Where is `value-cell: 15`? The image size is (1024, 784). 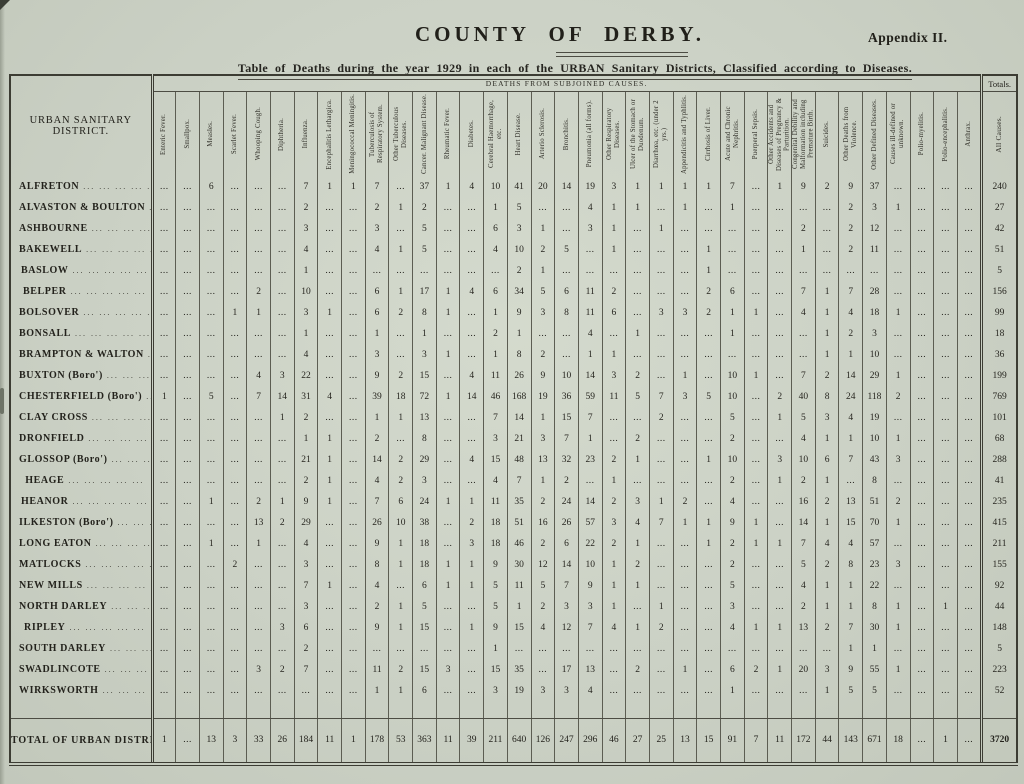 value-cell: 15 is located at coordinates (424, 669).